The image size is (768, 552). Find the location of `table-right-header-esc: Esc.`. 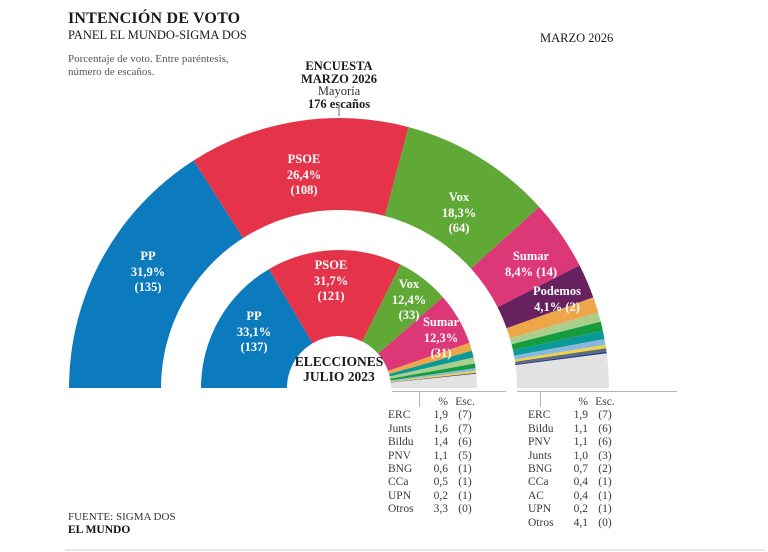

table-right-header-esc: Esc. is located at coordinates (605, 402).